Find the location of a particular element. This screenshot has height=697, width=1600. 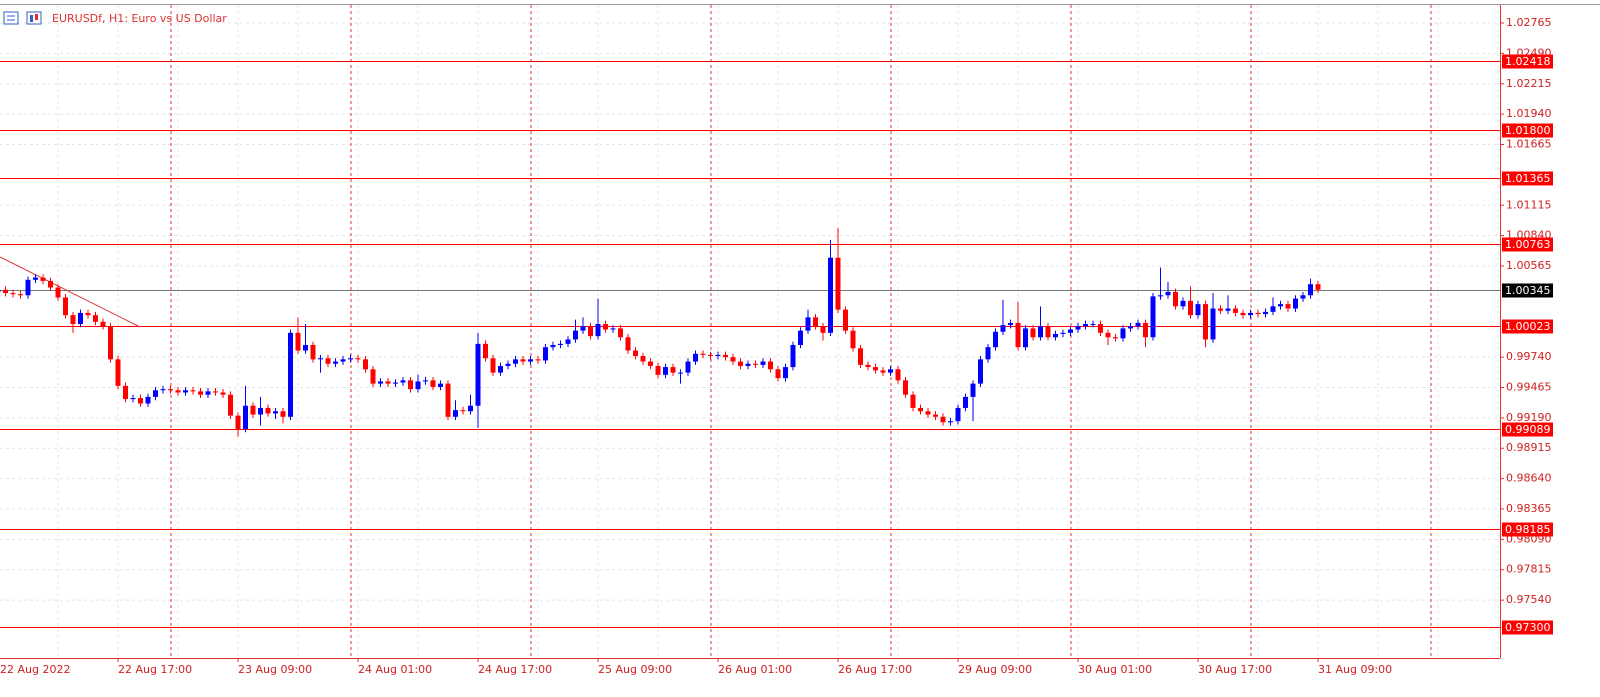

x-tick-label: 30 Aug 17:00 is located at coordinates (1235, 669).